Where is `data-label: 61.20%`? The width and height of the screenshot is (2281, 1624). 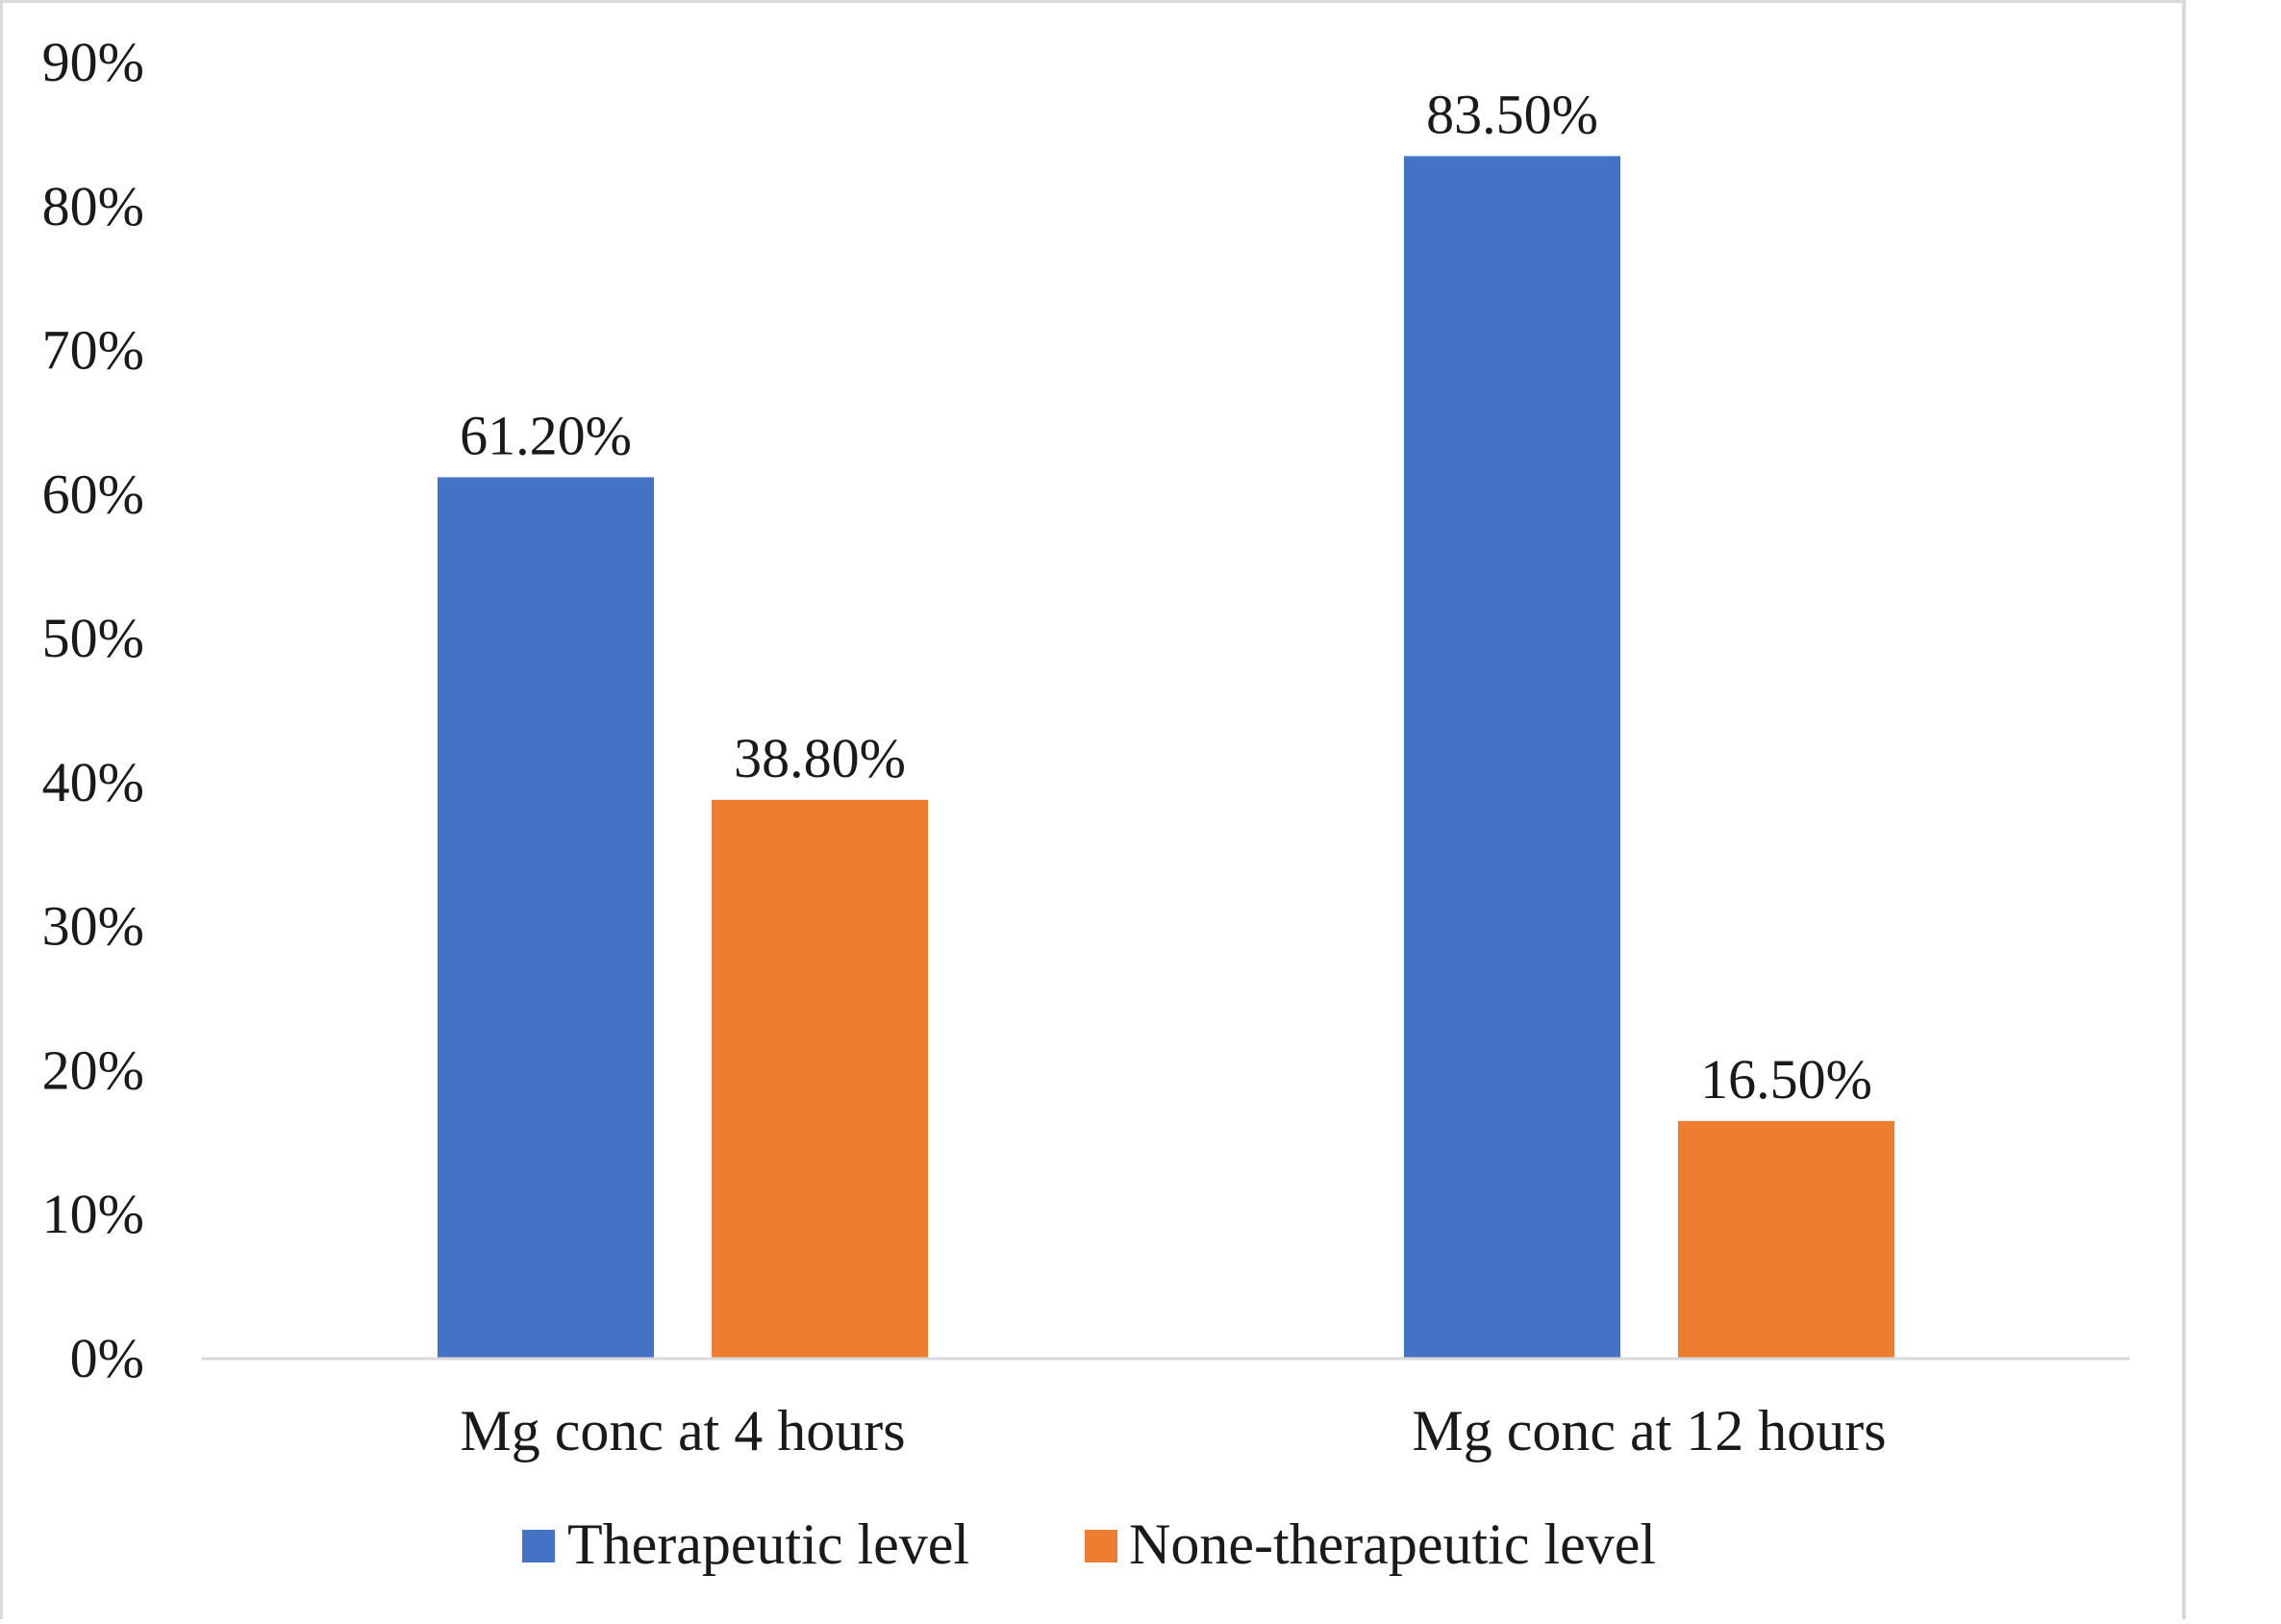
data-label: 61.20% is located at coordinates (546, 435).